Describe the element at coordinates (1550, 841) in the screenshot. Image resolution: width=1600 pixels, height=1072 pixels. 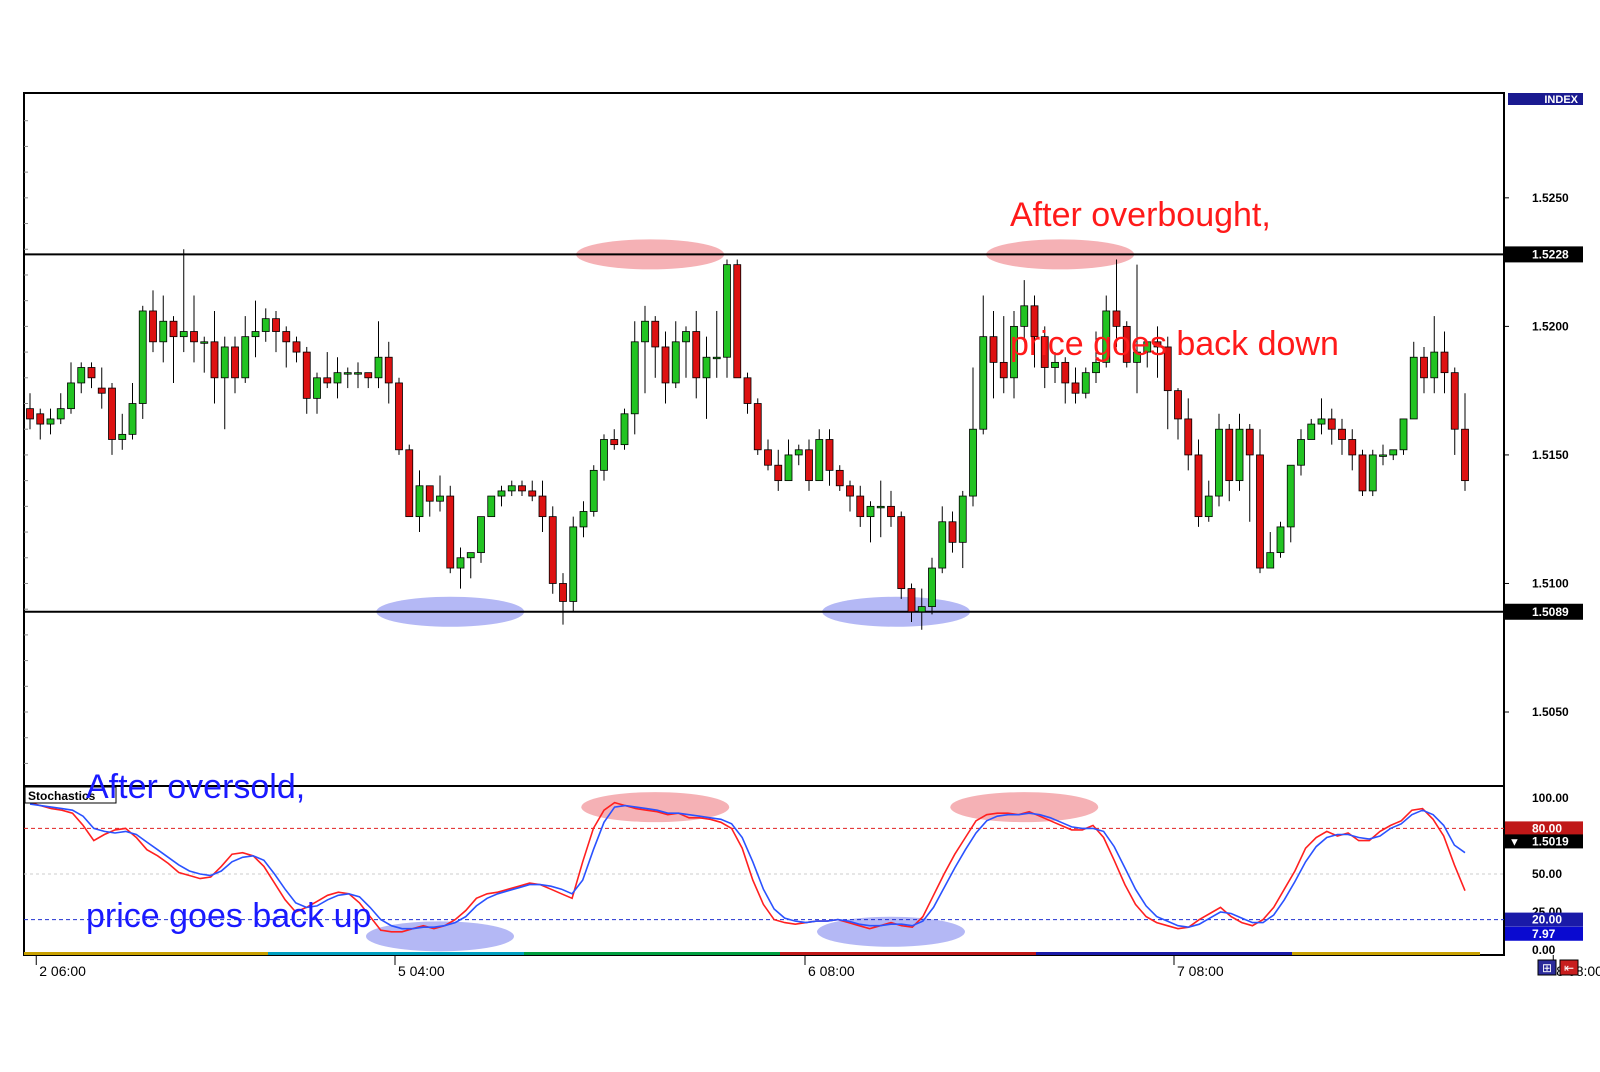
I see `price-value-label: 1.5019` at that location.